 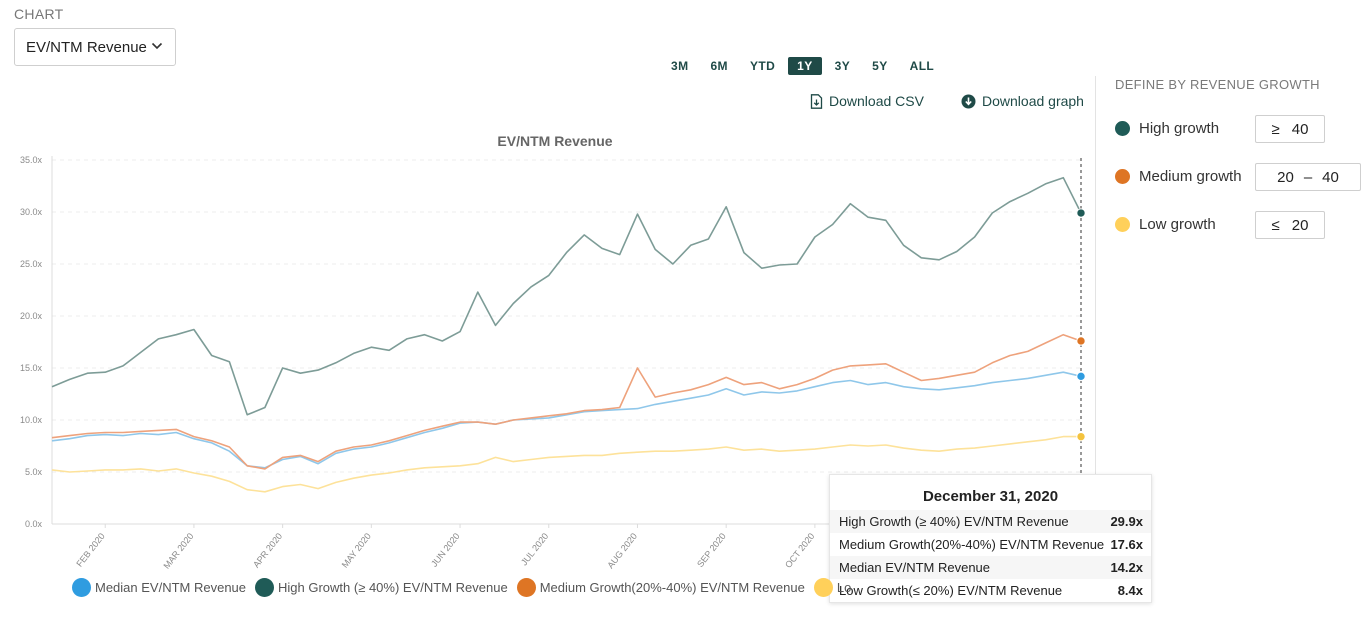 I want to click on medium-growth-row: Medium growth, so click(x=1178, y=176).